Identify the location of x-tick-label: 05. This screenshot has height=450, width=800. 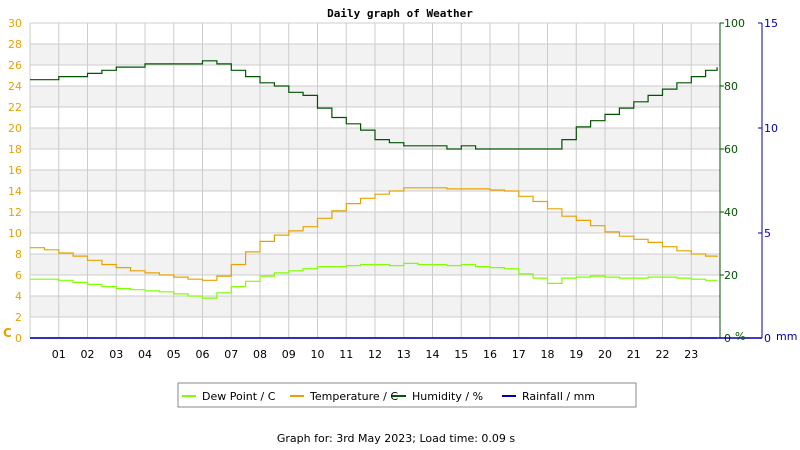
(174, 354).